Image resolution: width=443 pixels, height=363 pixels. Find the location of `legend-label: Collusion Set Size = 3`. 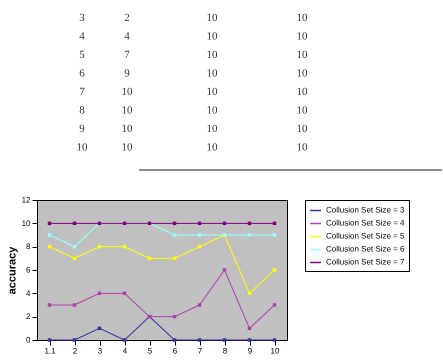

legend-label: Collusion Set Size = 3 is located at coordinates (366, 210).